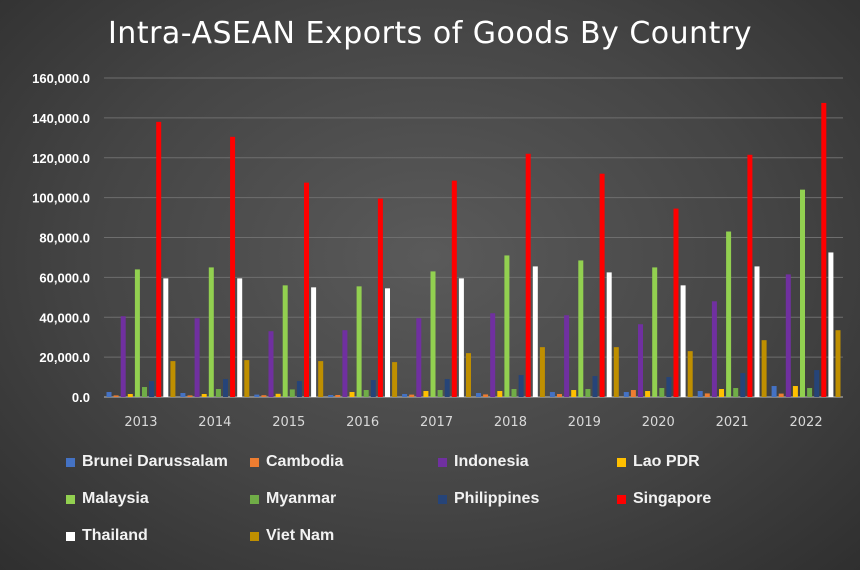 The height and width of the screenshot is (570, 860). I want to click on bar-malaysia-2019, so click(581, 328).